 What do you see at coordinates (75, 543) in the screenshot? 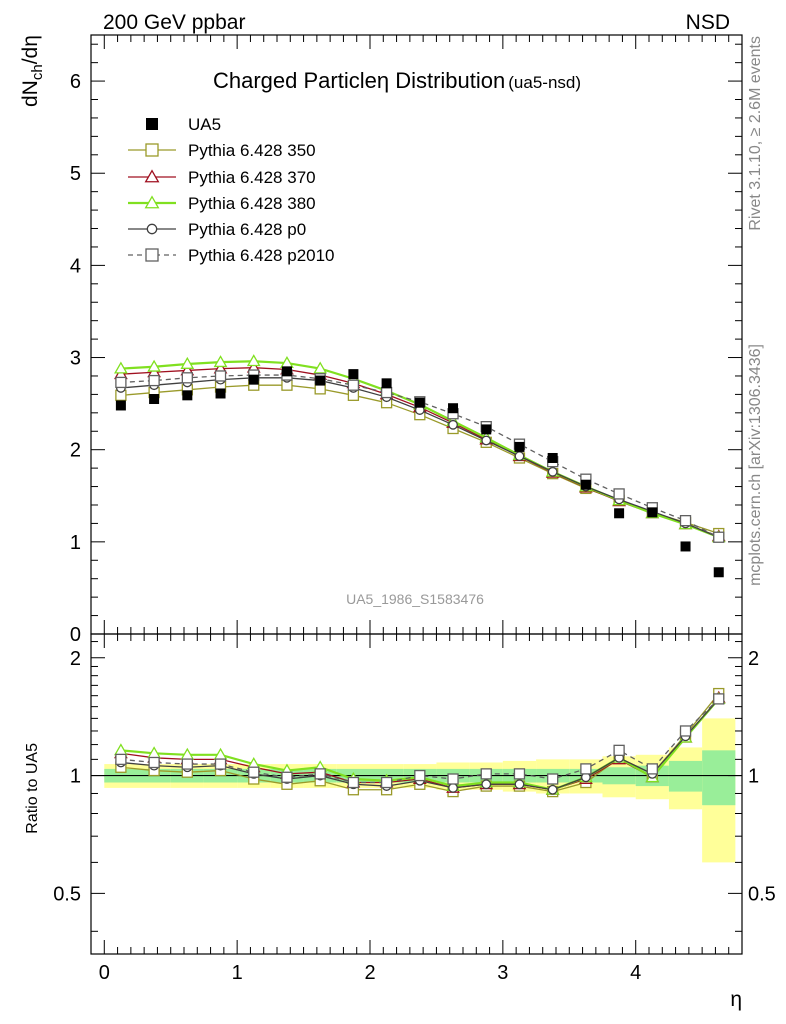
I see `y-tick-label: 1` at bounding box center [75, 543].